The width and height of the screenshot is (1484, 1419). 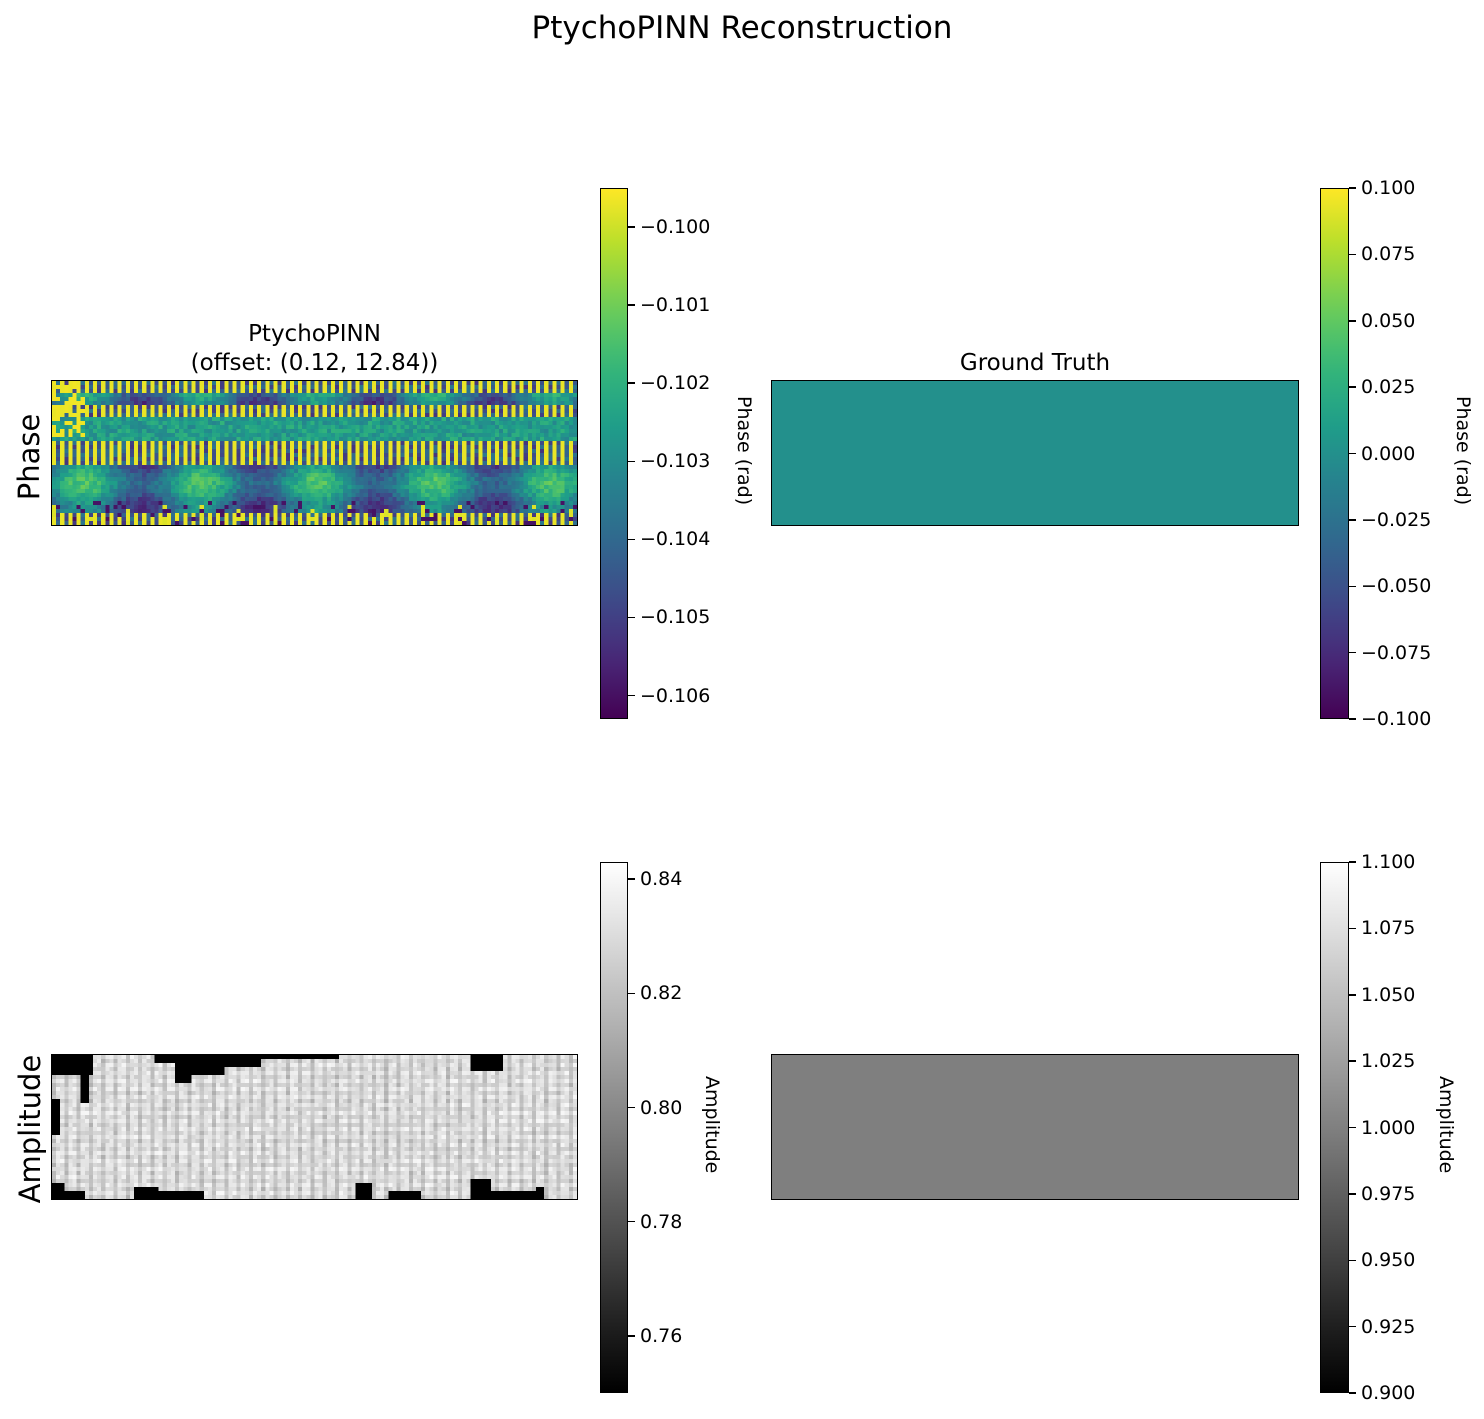 What do you see at coordinates (1396, 519) in the screenshot?
I see `colorbar-tick-label: −0.025` at bounding box center [1396, 519].